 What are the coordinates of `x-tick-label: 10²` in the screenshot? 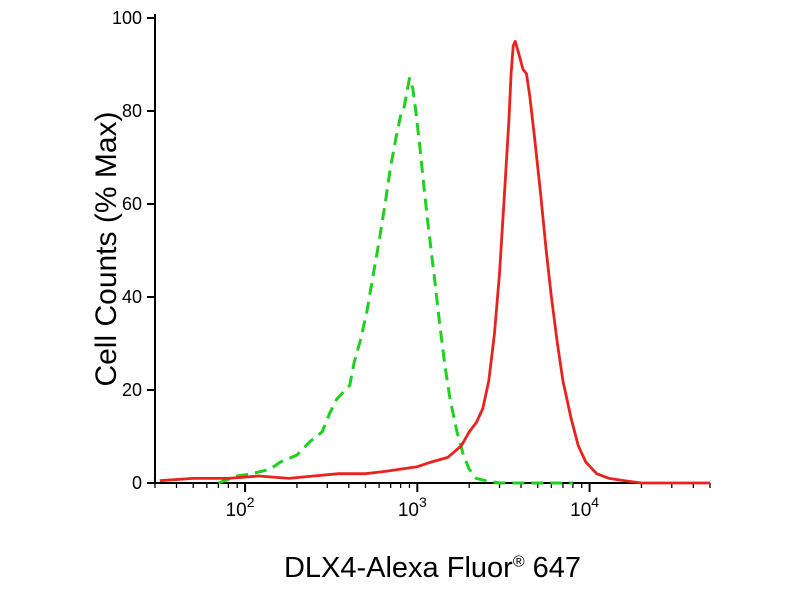 It's located at (240, 507).